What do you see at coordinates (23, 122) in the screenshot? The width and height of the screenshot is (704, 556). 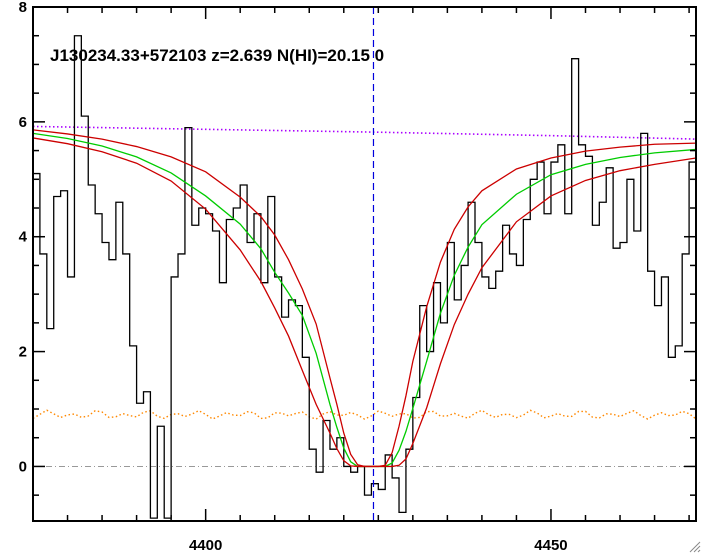 I see `y-tick-label: 6` at bounding box center [23, 122].